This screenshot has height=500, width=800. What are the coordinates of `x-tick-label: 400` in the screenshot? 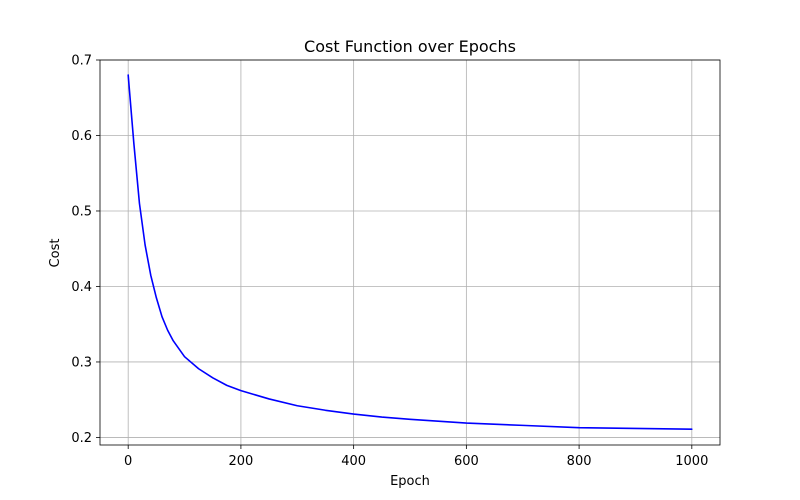 It's located at (353, 461).